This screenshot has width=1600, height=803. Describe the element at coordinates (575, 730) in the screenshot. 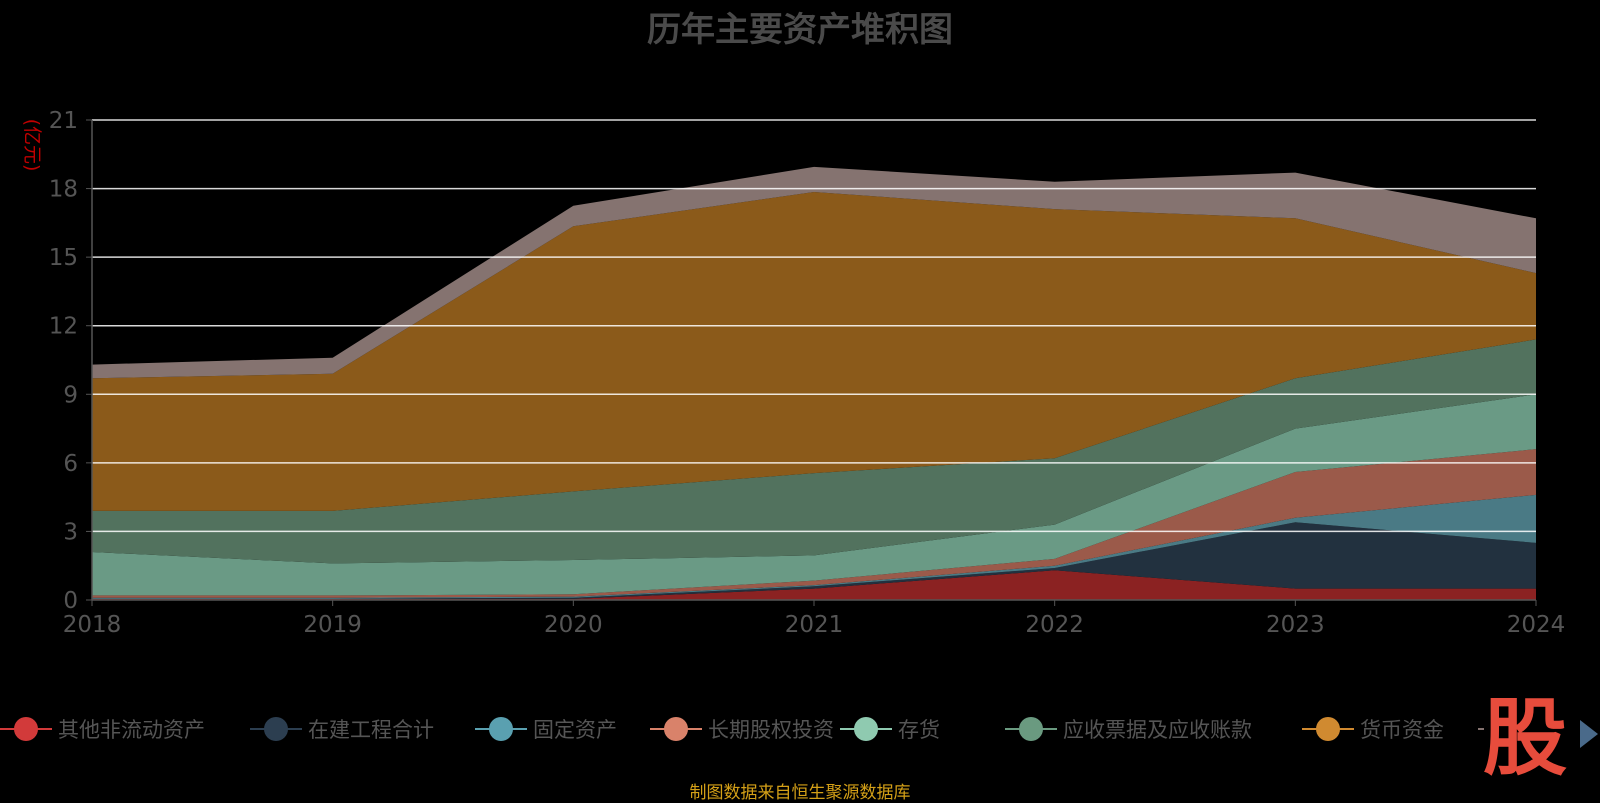

I see `legend-label: 固定资产` at that location.